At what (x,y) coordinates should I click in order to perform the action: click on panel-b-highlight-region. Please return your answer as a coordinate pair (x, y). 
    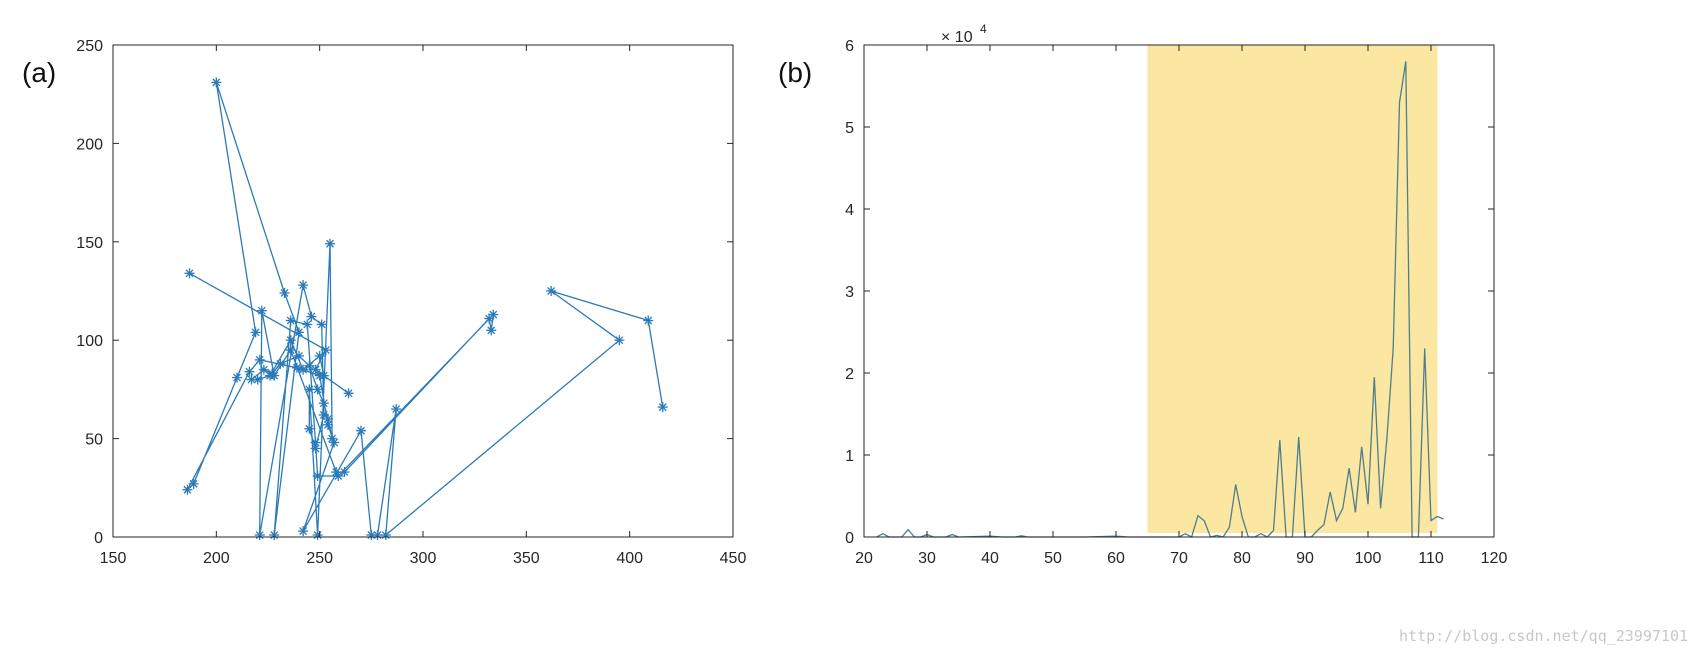
    Looking at the image, I should click on (1292, 289).